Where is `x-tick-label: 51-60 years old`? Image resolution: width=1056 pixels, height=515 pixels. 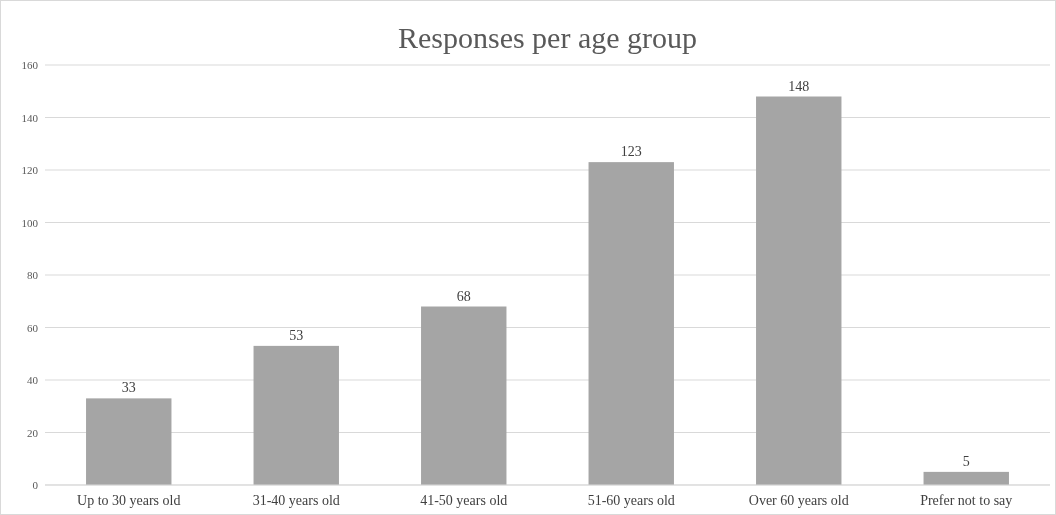 x-tick-label: 51-60 years old is located at coordinates (631, 500).